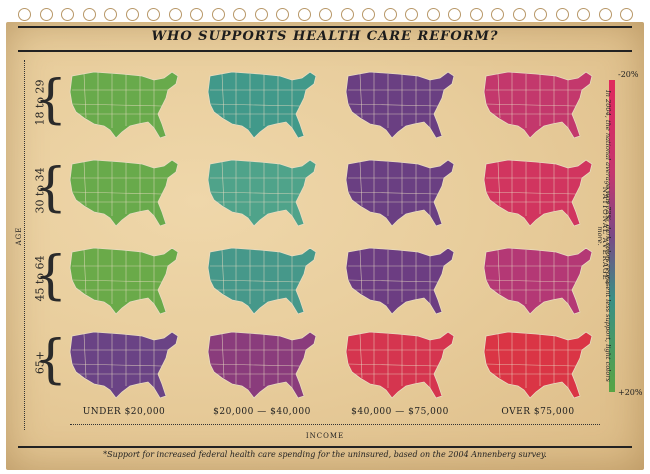 The height and width of the screenshot is (474, 650). Describe the element at coordinates (538, 412) in the screenshot. I see `income-label: OVER $75,000` at that location.